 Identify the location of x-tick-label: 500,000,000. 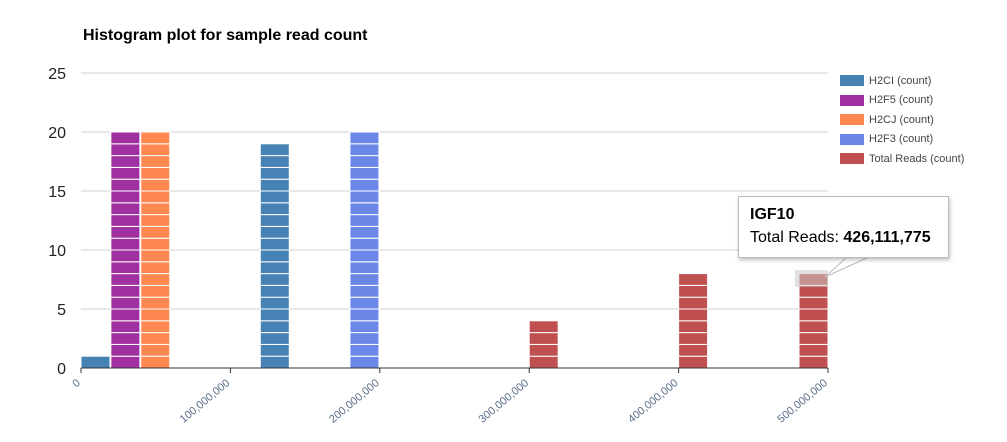
(802, 401).